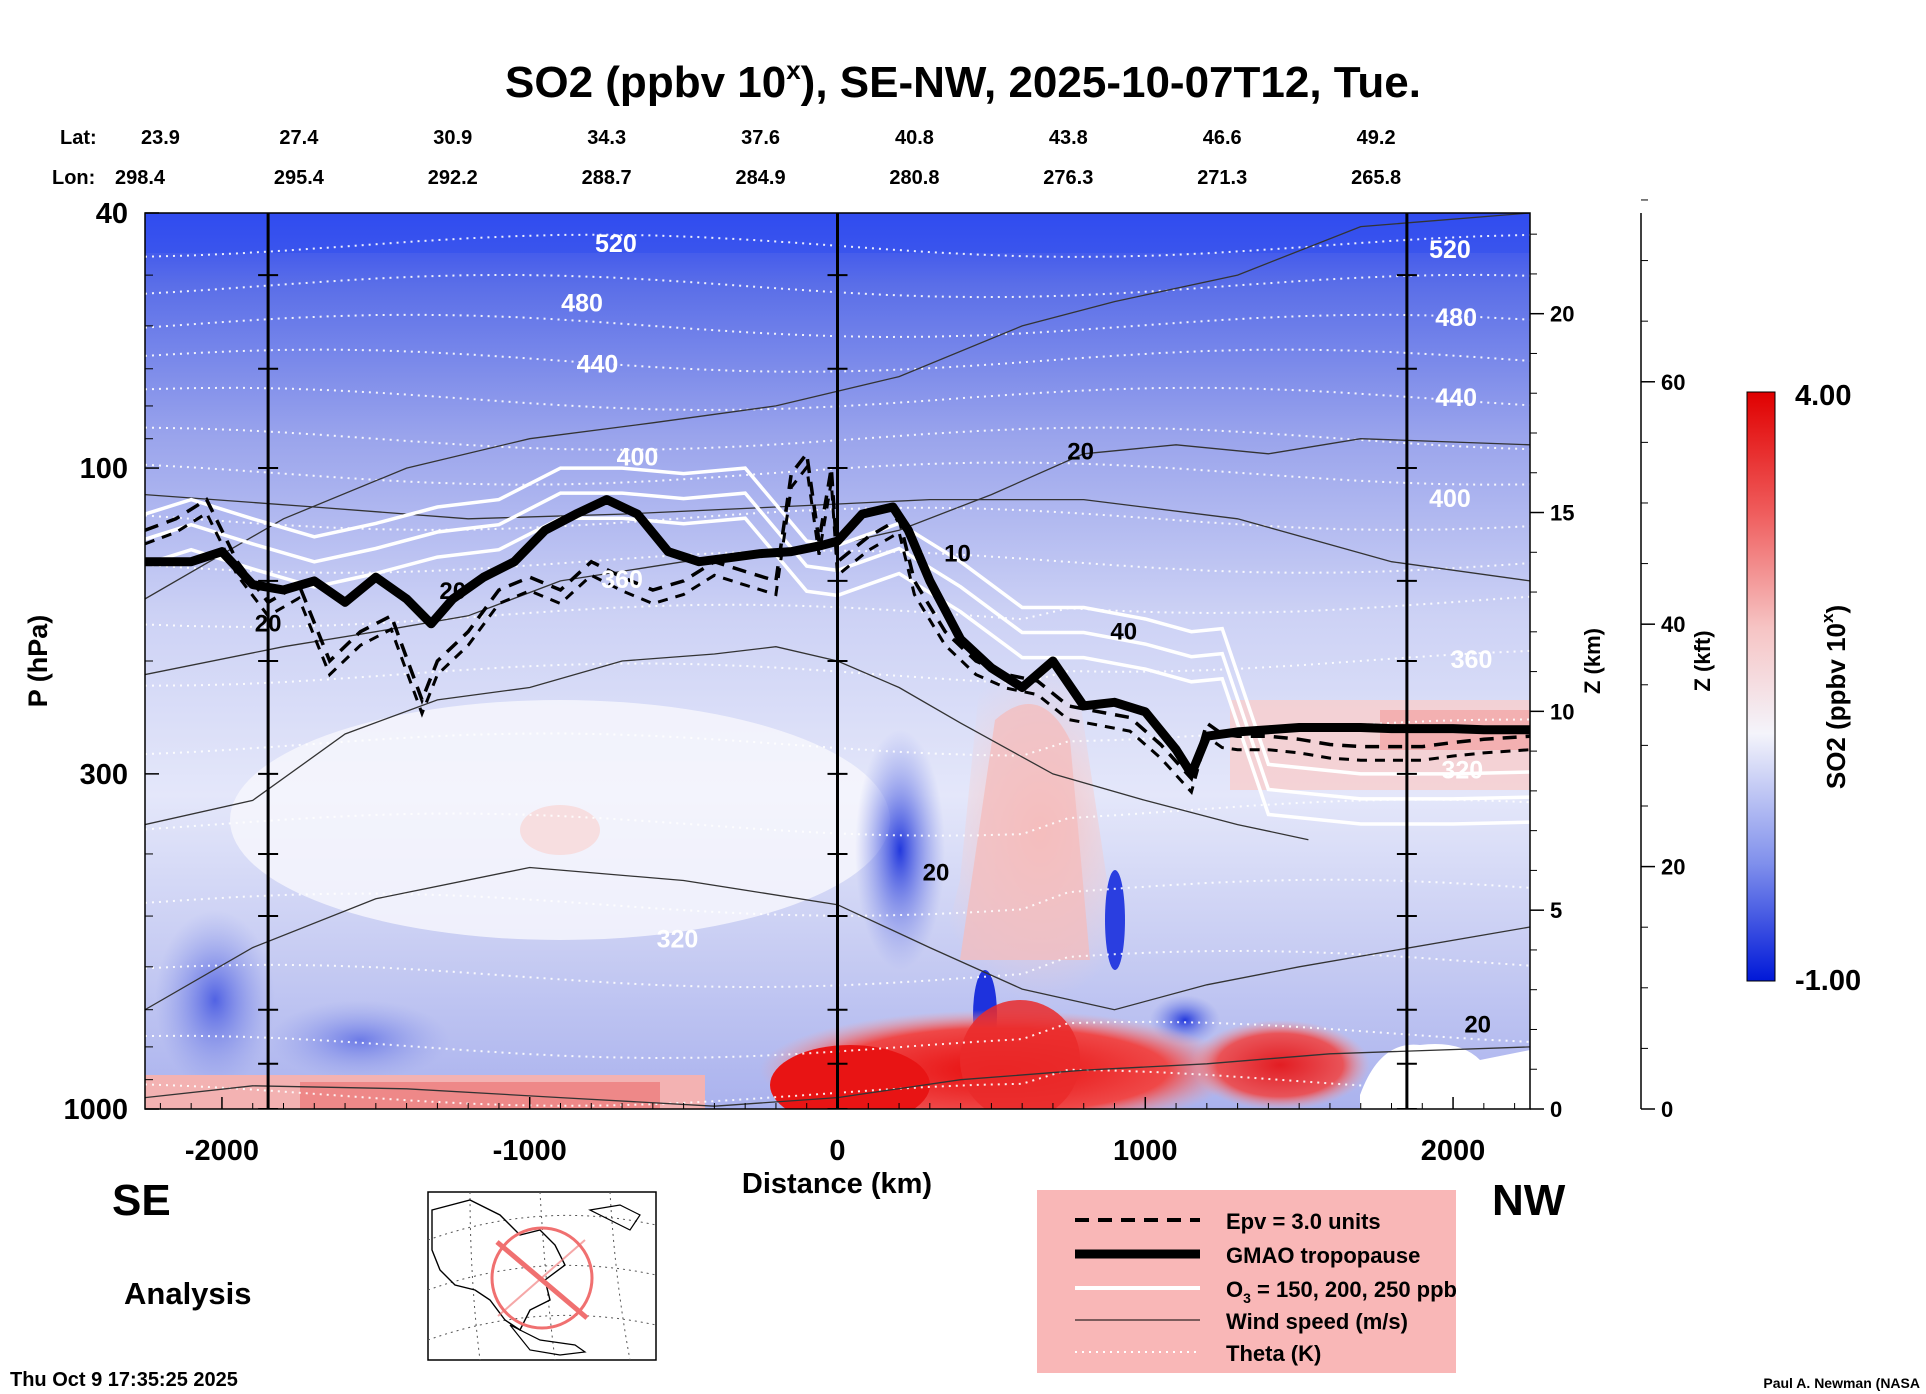 Image resolution: width=1926 pixels, height=1394 pixels. I want to click on footer-timestamp: Thu Oct 9 17:35:25 2025, so click(124, 1380).